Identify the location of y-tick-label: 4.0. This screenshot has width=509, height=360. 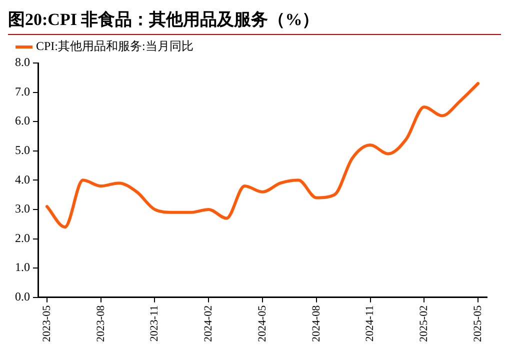
(22, 179).